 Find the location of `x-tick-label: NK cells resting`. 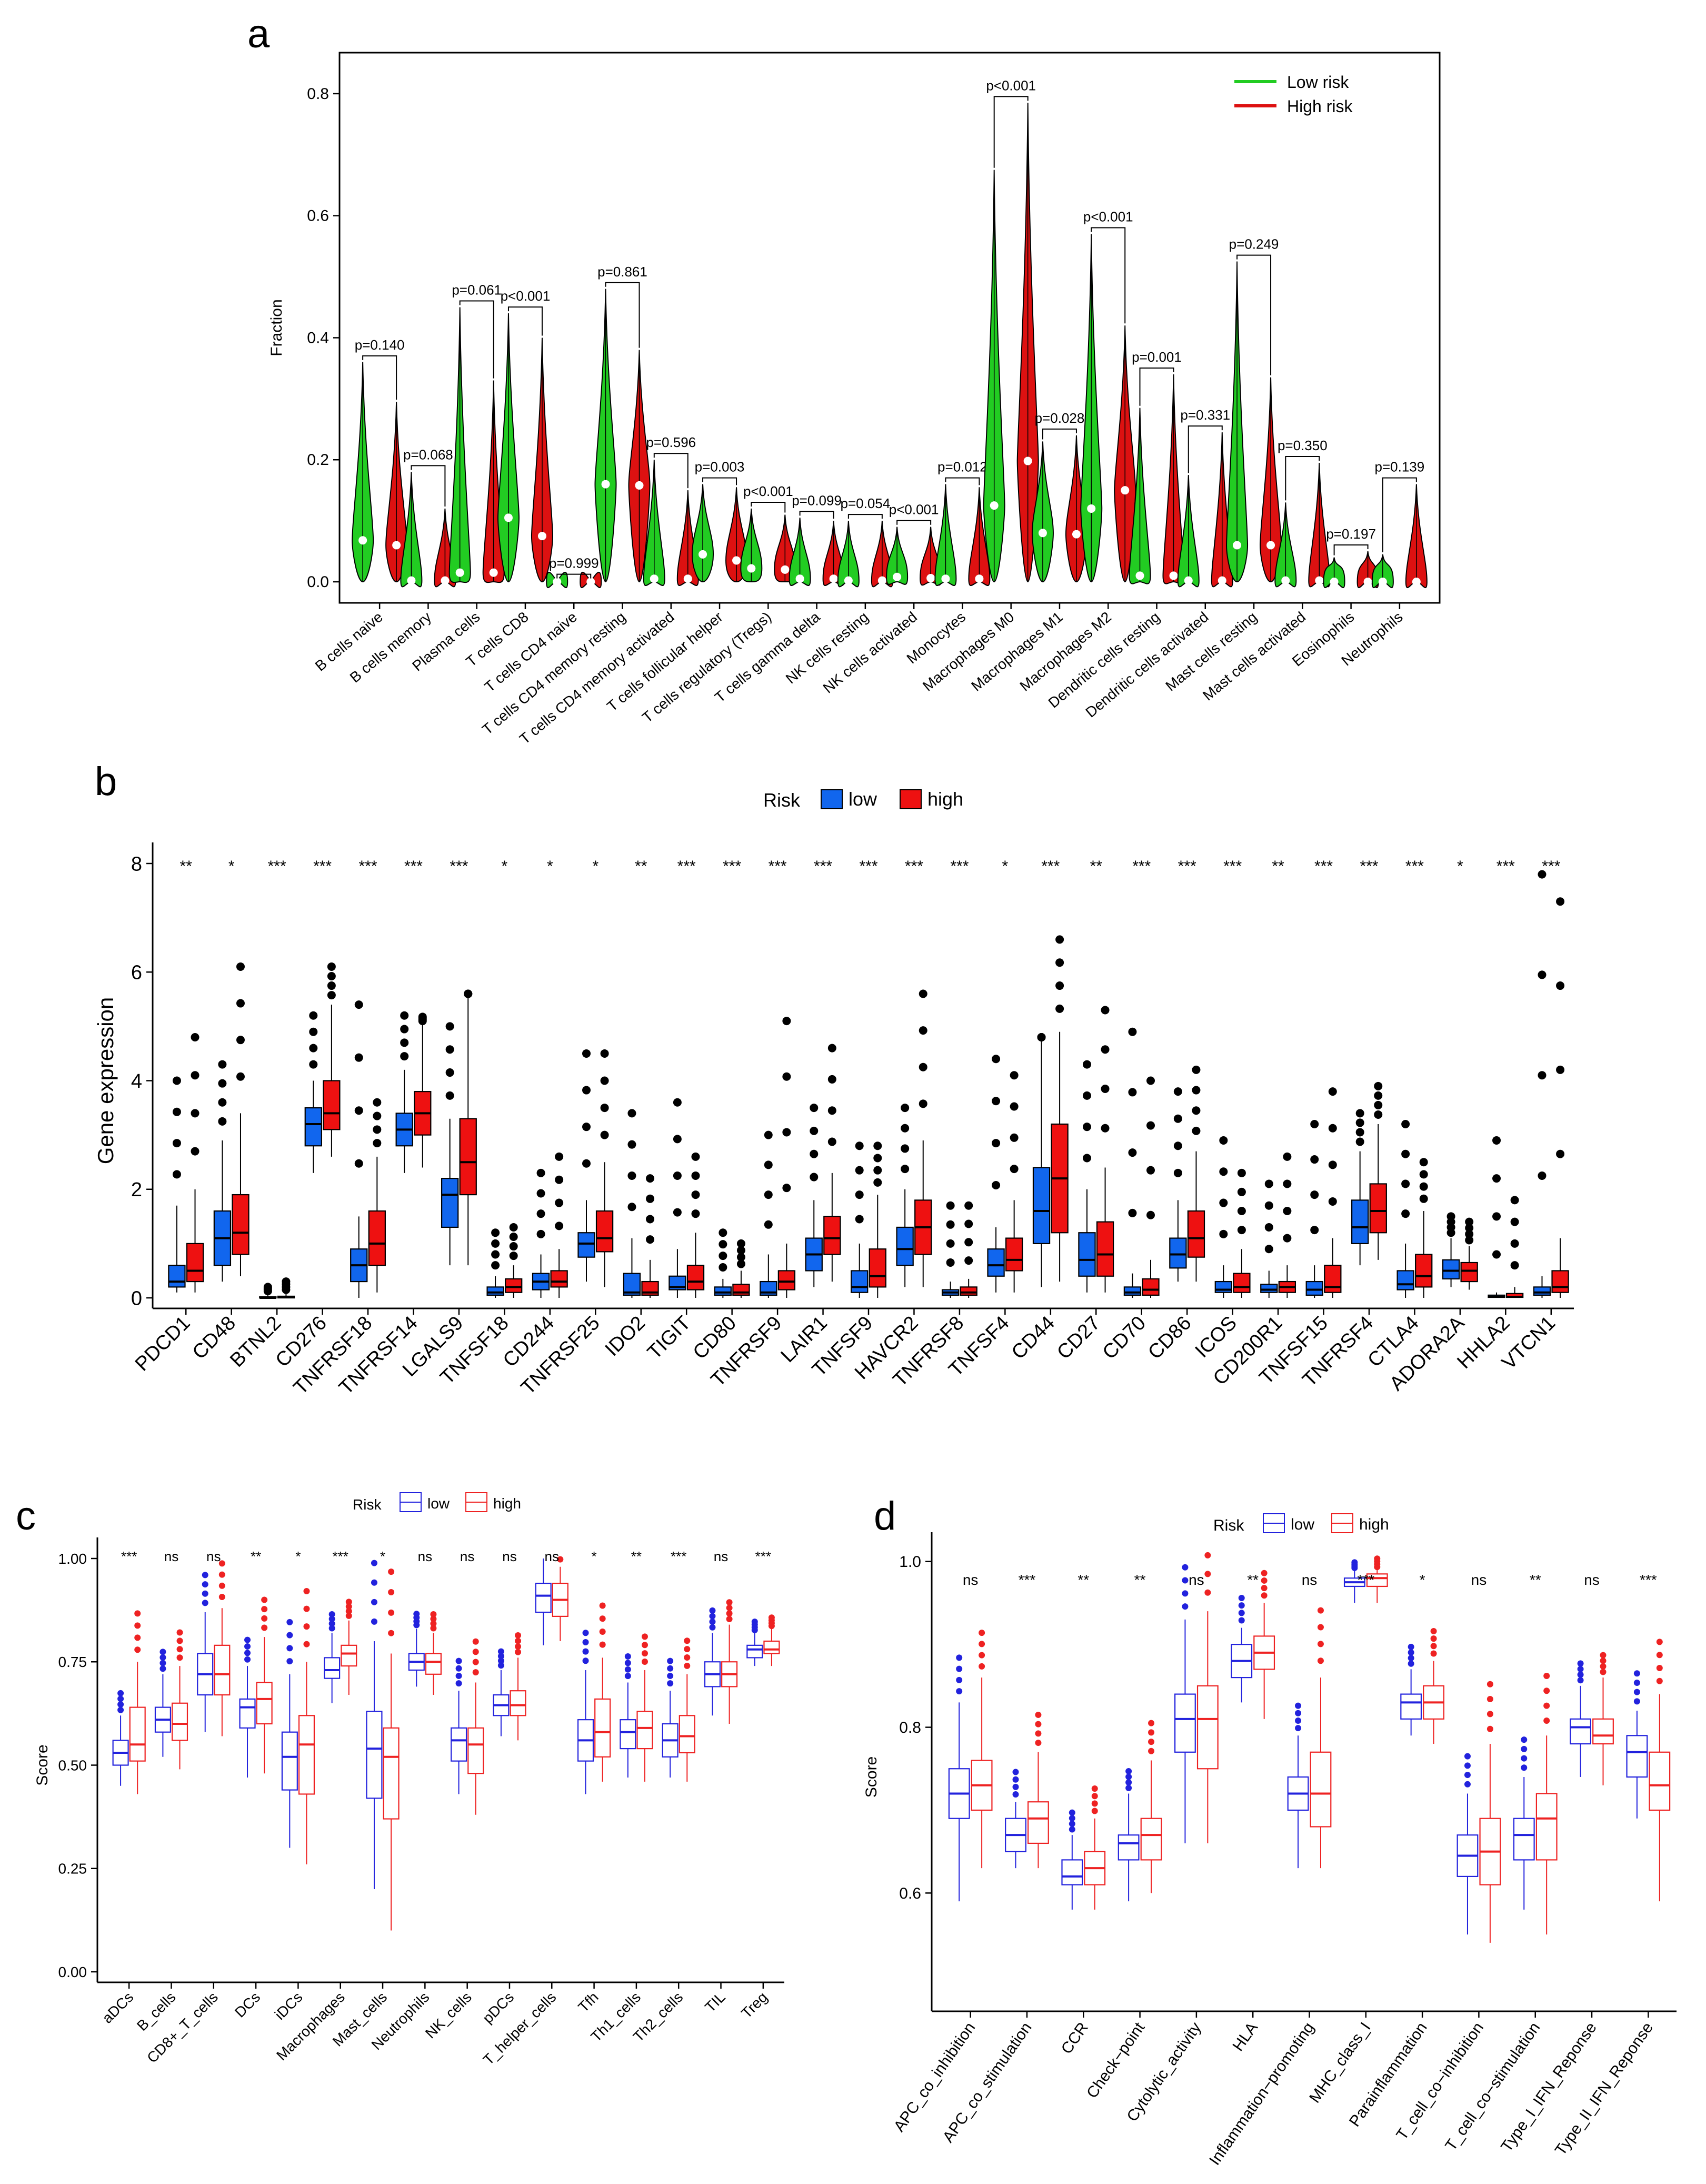

x-tick-label: NK cells resting is located at coordinates (827, 648).